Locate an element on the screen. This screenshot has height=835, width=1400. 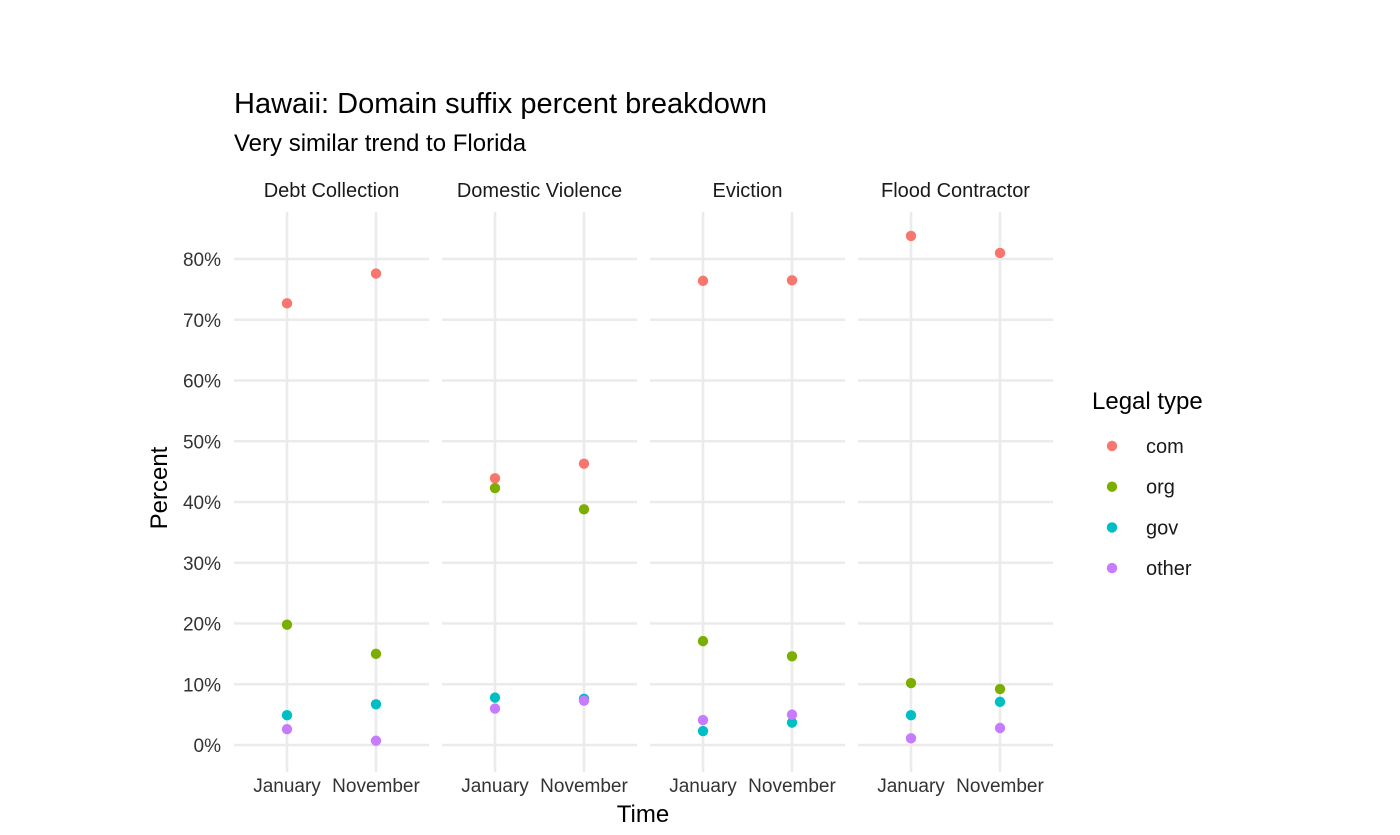
legend-key-other is located at coordinates (1112, 568).